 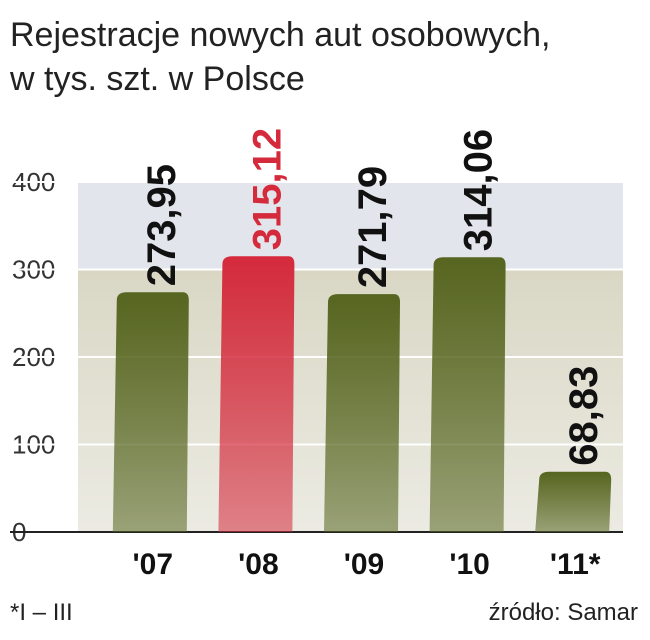 What do you see at coordinates (469, 564) in the screenshot?
I see `x-tick-label: '10` at bounding box center [469, 564].